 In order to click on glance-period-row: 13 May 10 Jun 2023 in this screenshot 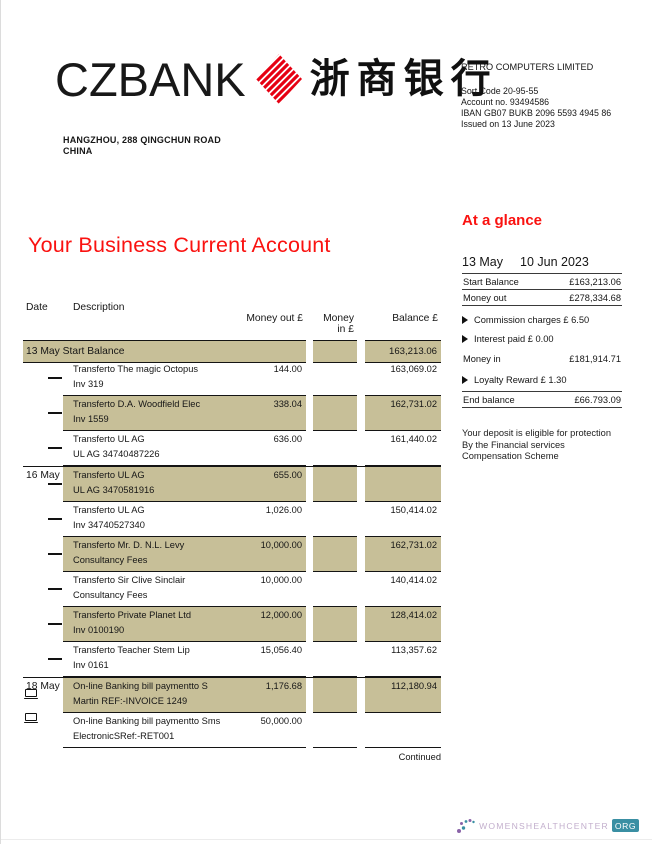, I will do `click(542, 264)`.